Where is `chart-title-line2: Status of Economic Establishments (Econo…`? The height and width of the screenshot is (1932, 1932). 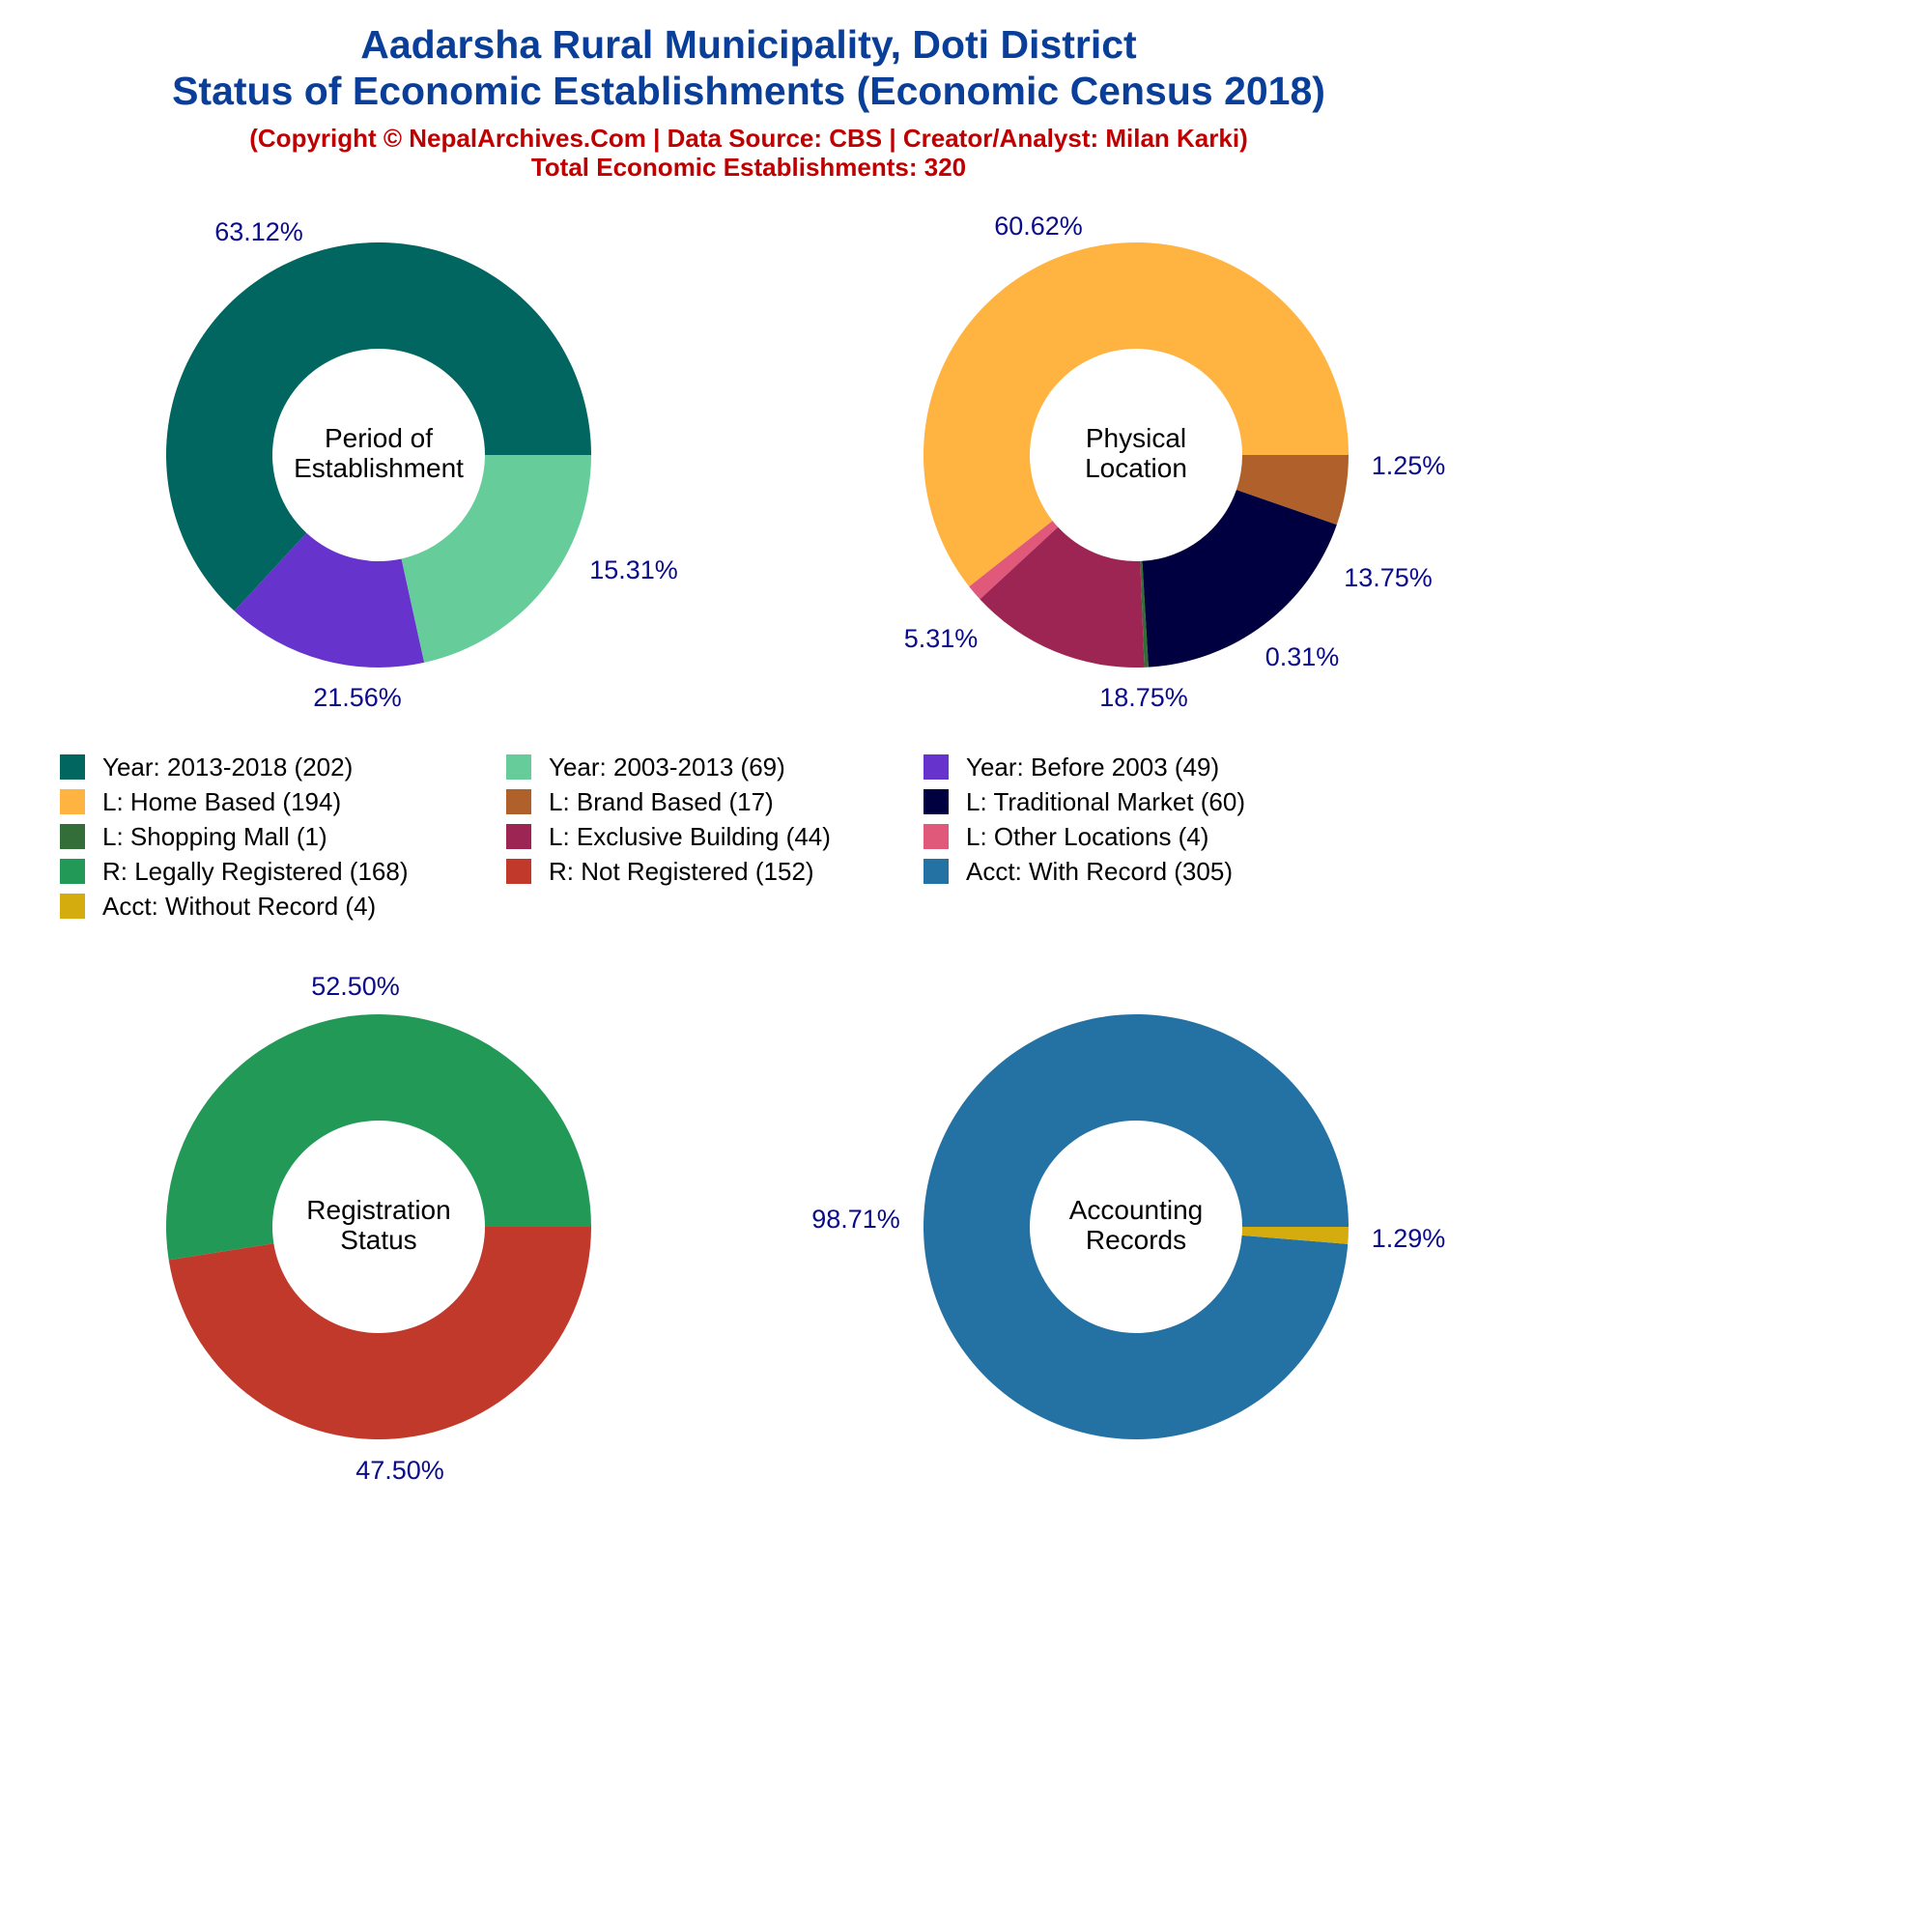 chart-title-line2: Status of Economic Establishments (Econo… is located at coordinates (748, 91).